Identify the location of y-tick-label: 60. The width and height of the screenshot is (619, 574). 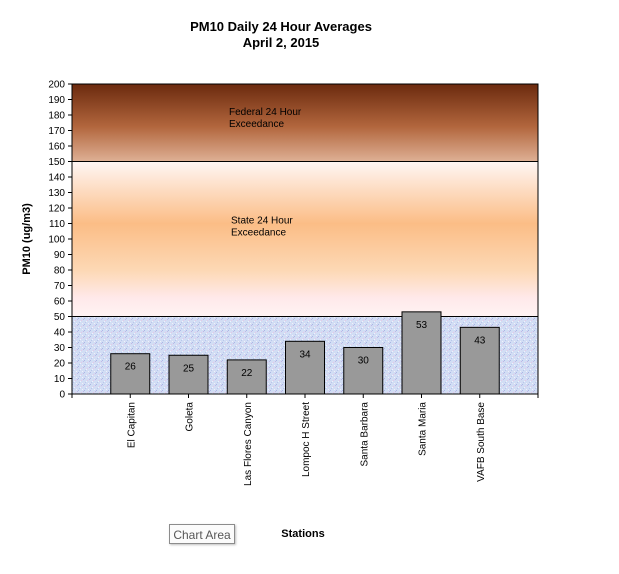
(60, 302).